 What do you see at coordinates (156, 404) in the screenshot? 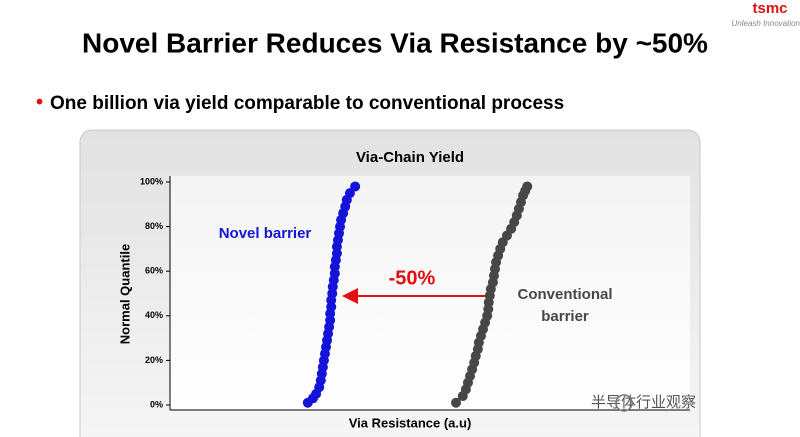
I see `y-tick-label: 0%` at bounding box center [156, 404].